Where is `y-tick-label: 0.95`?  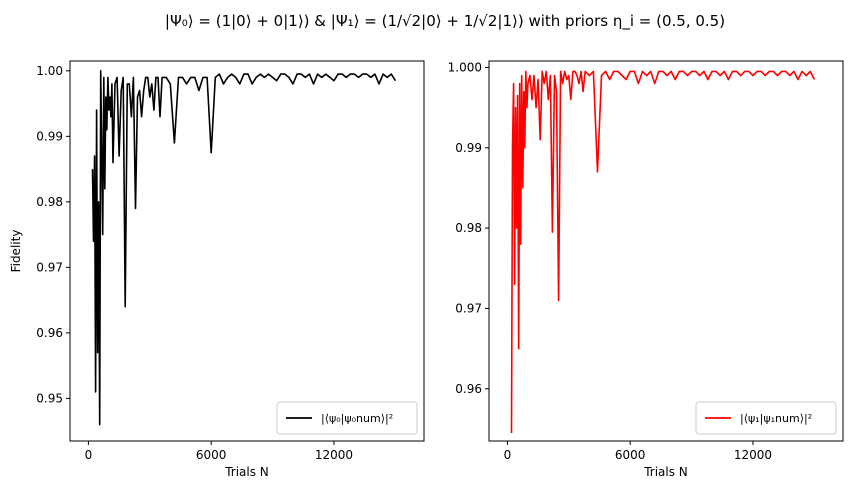
y-tick-label: 0.95 is located at coordinates (49, 398).